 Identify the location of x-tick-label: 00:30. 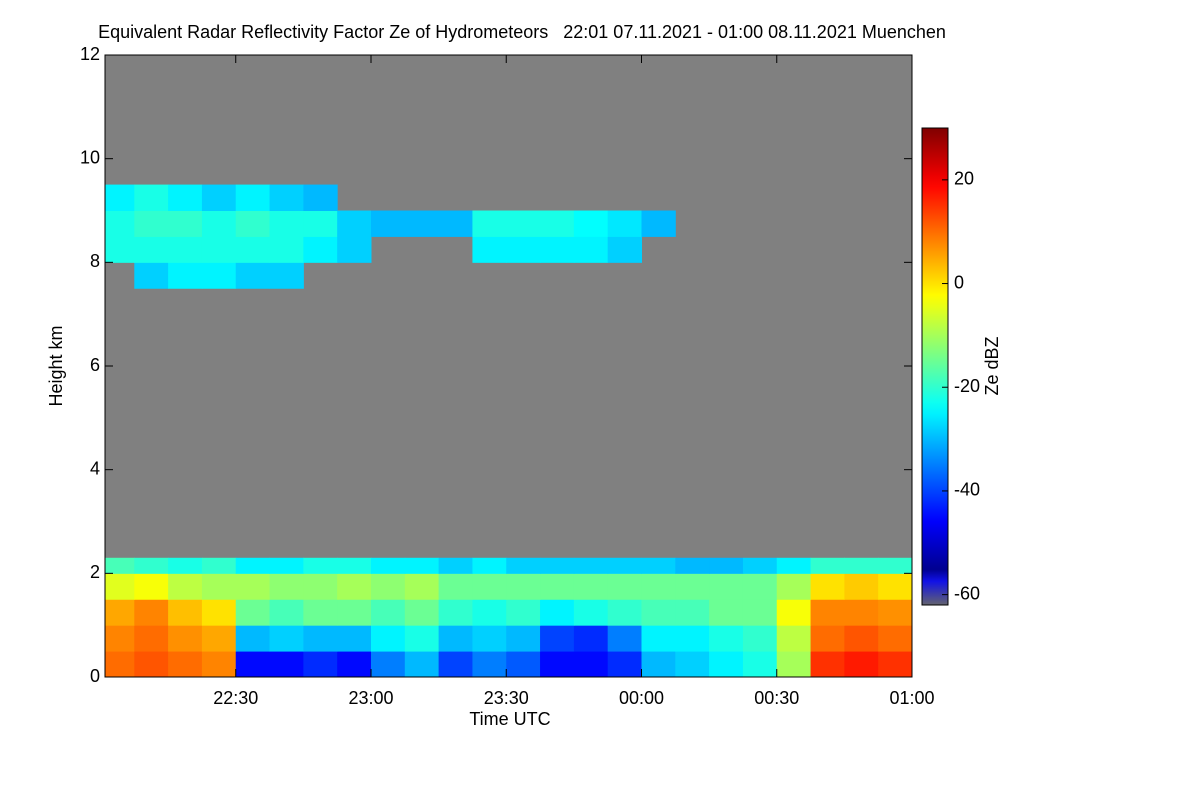
(776, 698).